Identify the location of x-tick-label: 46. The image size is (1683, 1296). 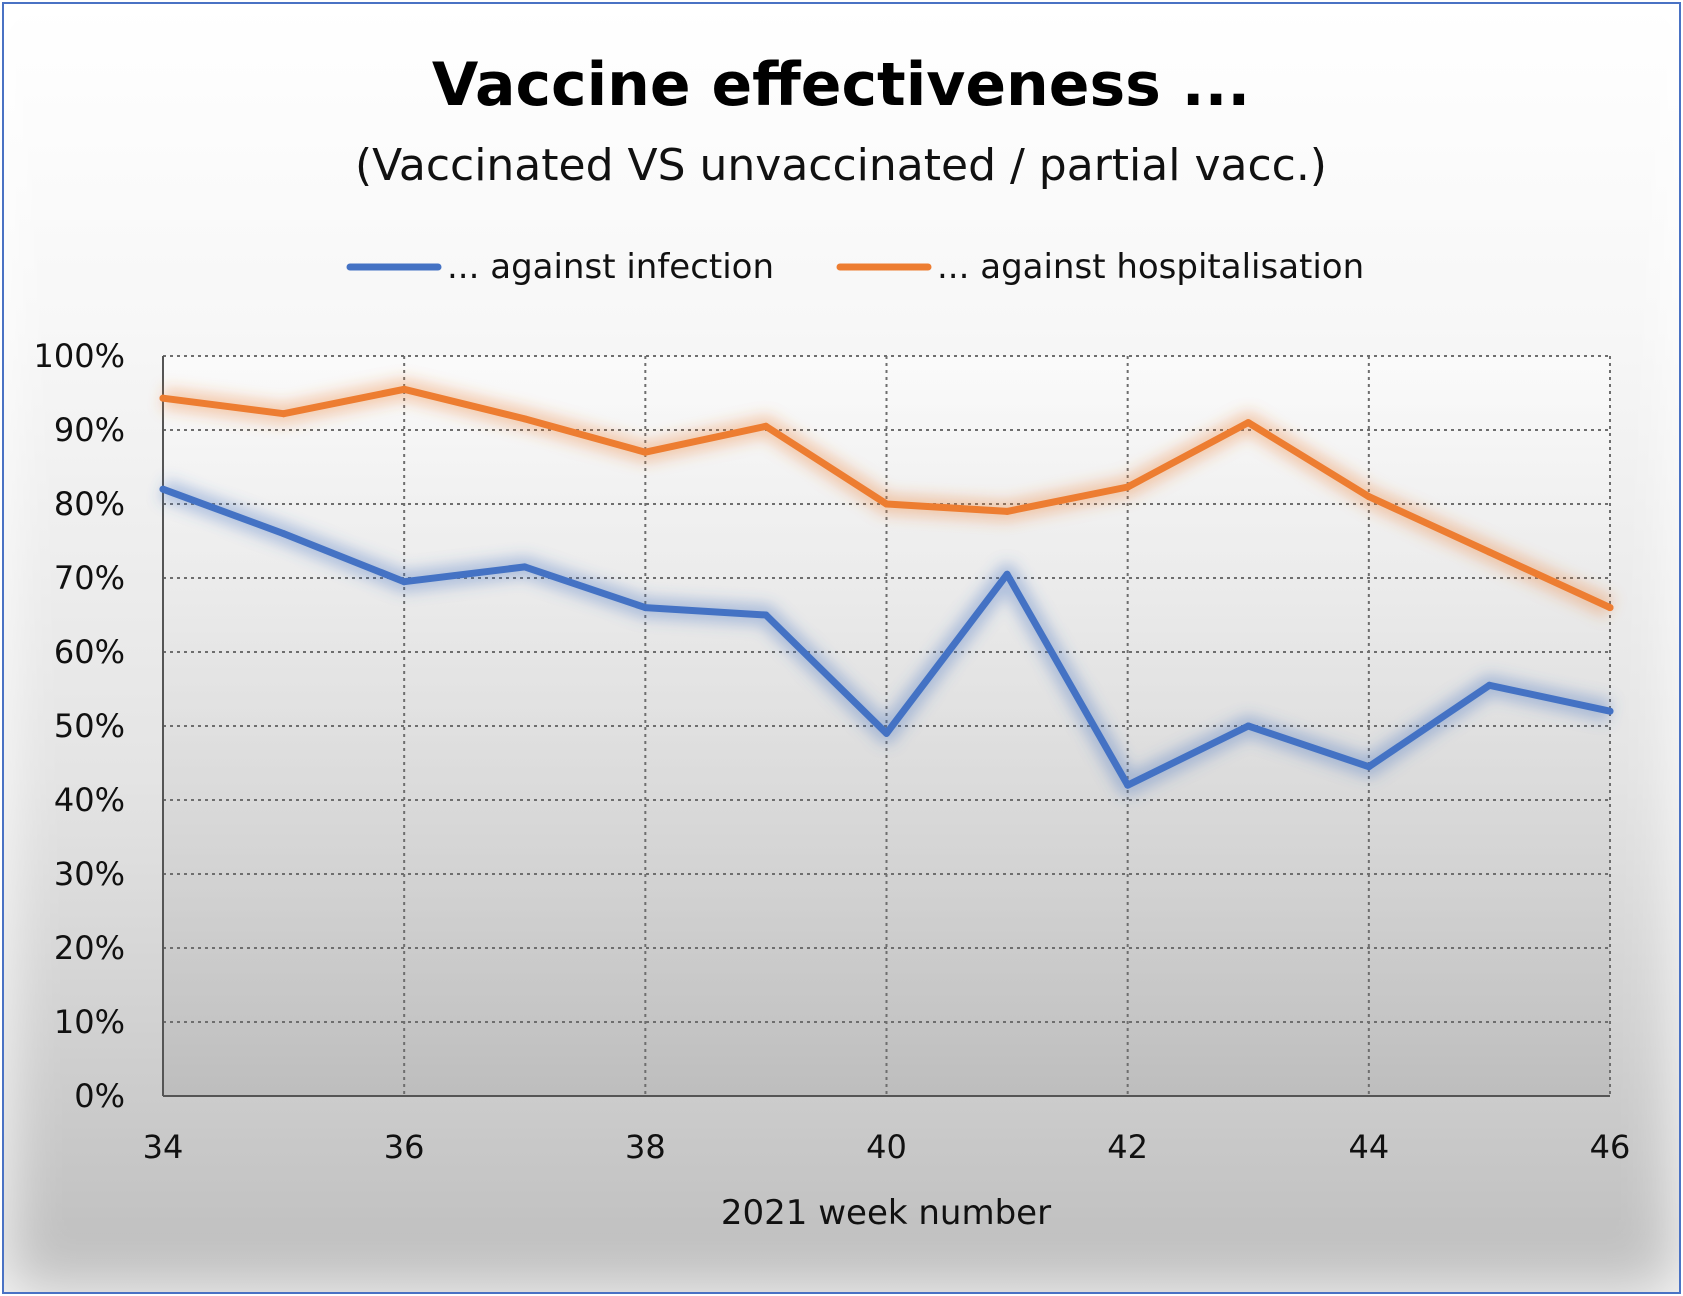
(1610, 1147).